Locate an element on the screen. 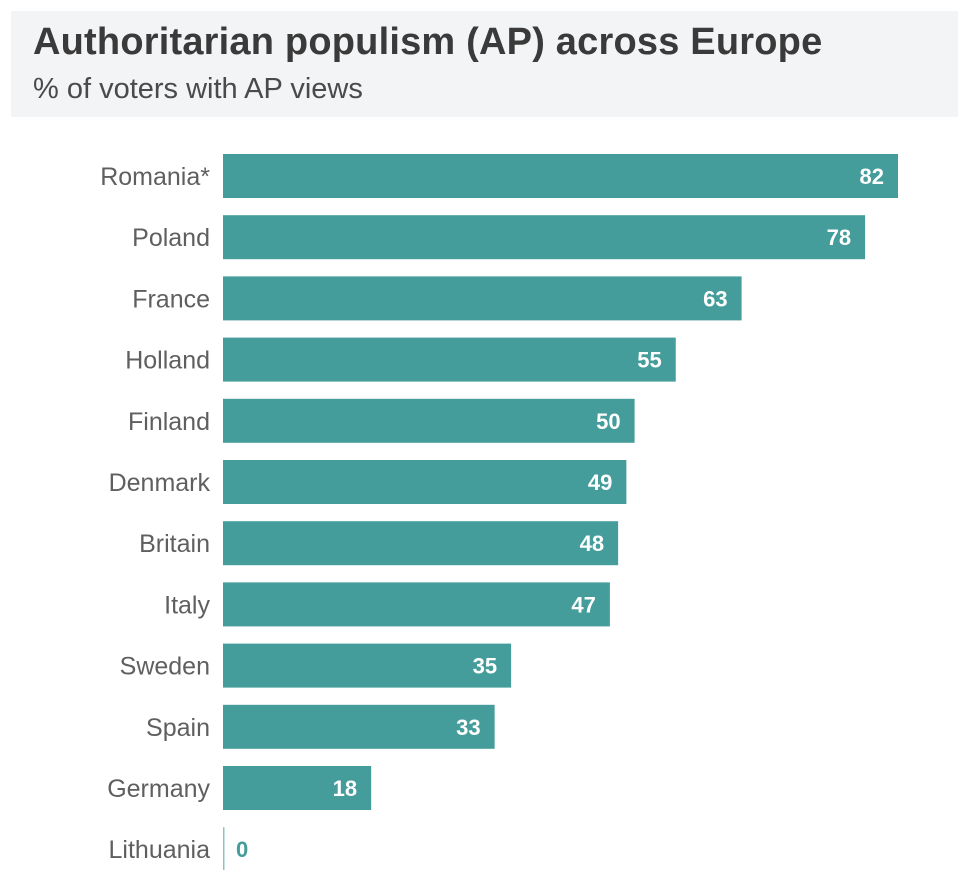 This screenshot has height=870, width=969. category-label-italy: Italy is located at coordinates (187, 605).